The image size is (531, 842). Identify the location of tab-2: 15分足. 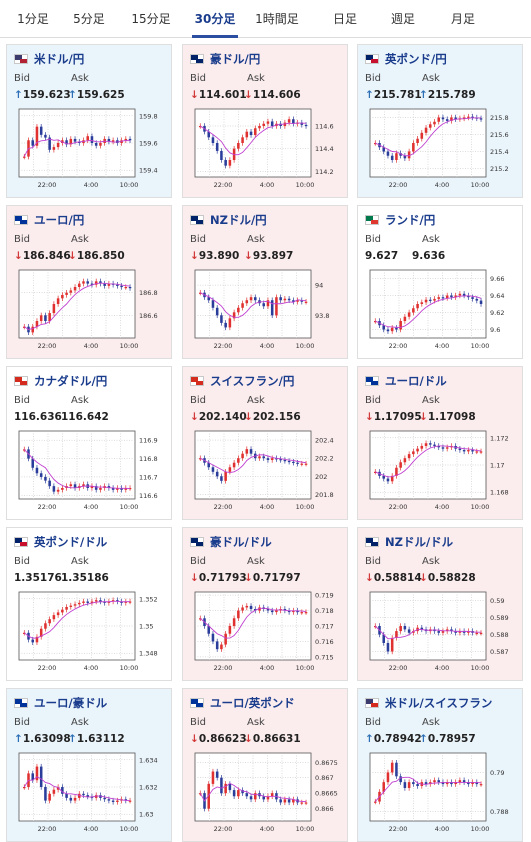
(151, 19).